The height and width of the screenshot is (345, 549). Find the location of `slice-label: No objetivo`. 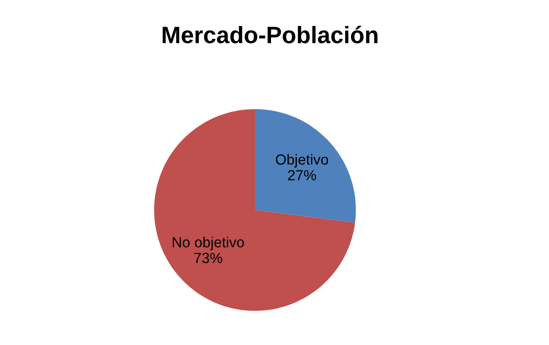

slice-label: No objetivo is located at coordinates (208, 243).